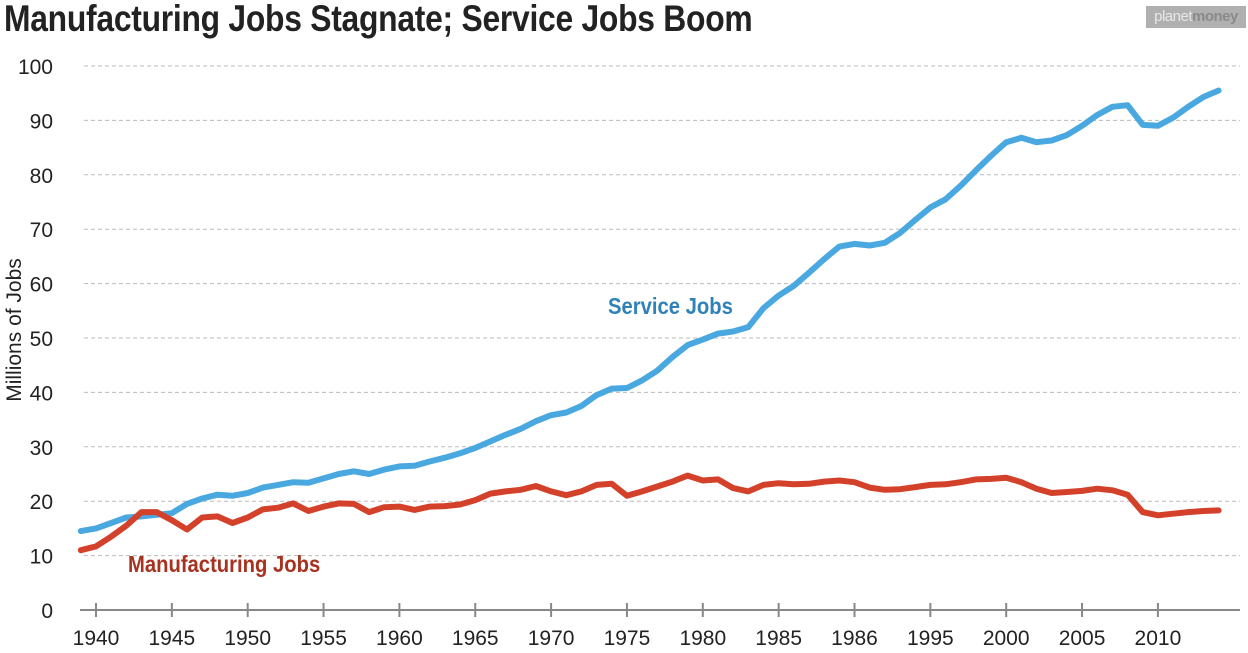 The width and height of the screenshot is (1248, 653). Describe the element at coordinates (475, 638) in the screenshot. I see `x-tick-label: 1965` at that location.